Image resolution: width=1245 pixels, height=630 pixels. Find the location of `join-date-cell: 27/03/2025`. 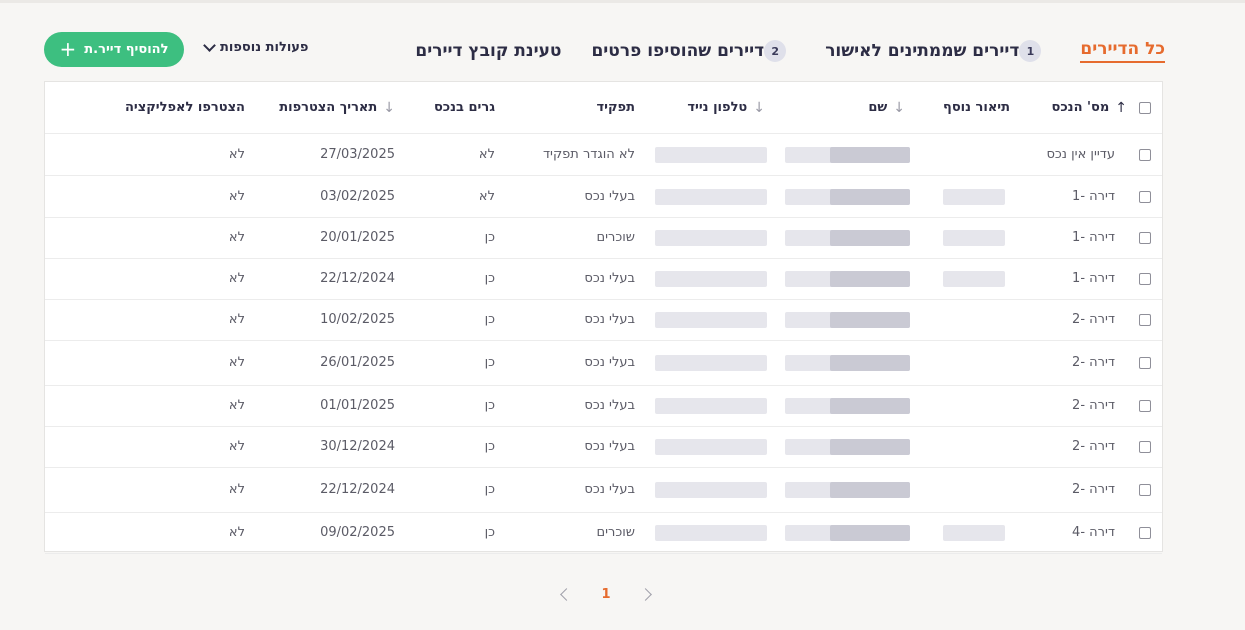

join-date-cell: 27/03/2025 is located at coordinates (357, 154).